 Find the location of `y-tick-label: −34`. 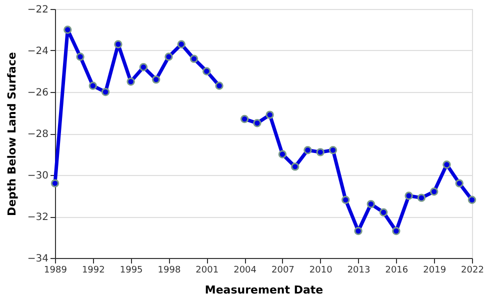

y-tick-label: −34 is located at coordinates (37, 259).